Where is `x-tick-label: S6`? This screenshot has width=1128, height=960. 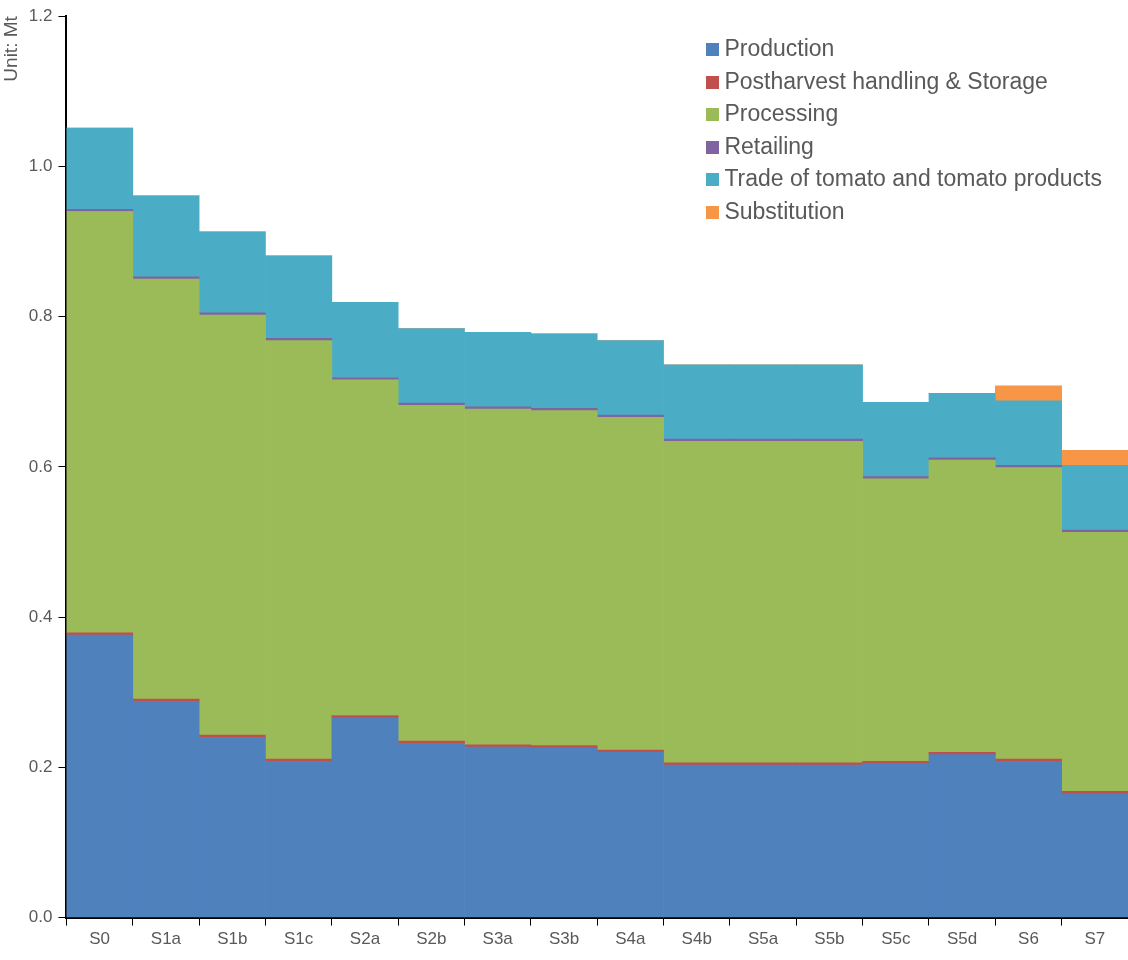
x-tick-label: S6 is located at coordinates (1028, 939).